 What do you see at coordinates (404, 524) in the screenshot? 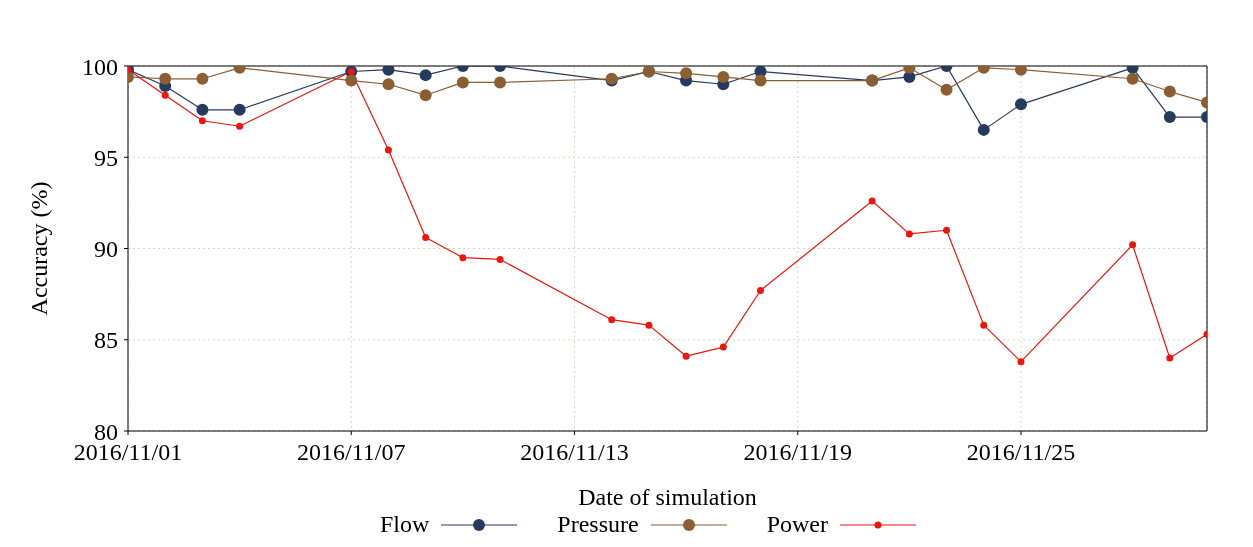
I see `legend-label: Flow` at bounding box center [404, 524].